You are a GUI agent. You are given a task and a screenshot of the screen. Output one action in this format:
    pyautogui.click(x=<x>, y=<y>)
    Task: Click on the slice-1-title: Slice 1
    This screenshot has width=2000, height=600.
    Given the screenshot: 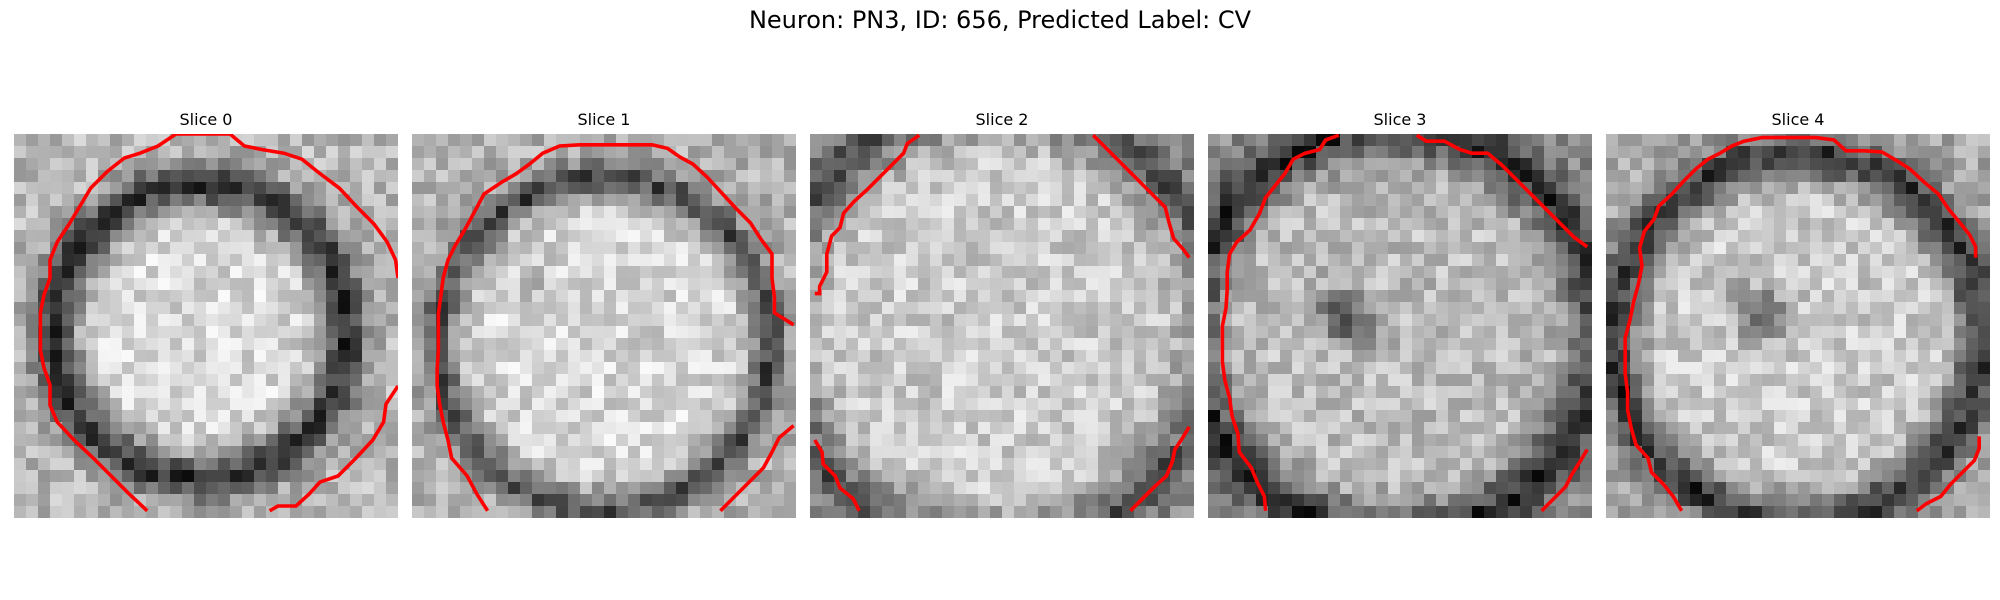 What is the action you would take?
    pyautogui.click(x=604, y=119)
    